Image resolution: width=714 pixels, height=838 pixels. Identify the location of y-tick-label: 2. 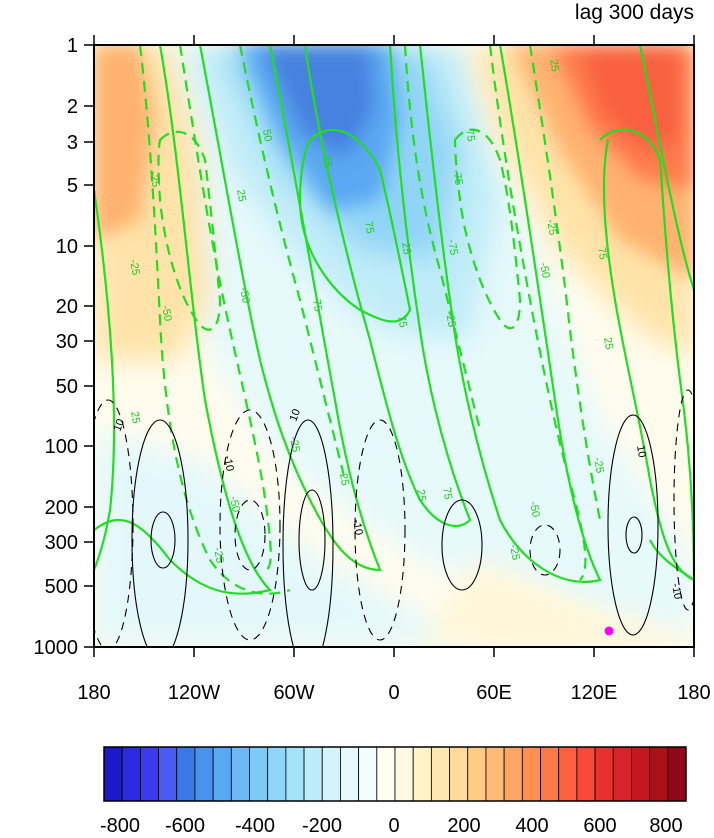
(72, 107).